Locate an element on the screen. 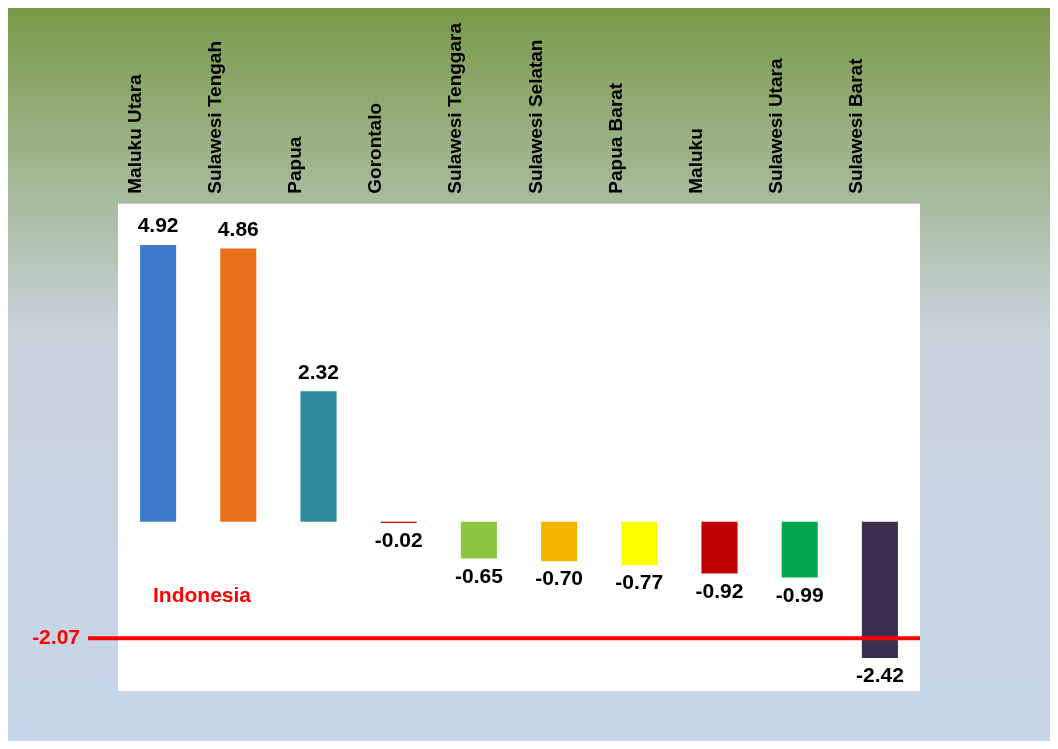 The height and width of the screenshot is (749, 1058). data-label: -0.70 is located at coordinates (559, 578).